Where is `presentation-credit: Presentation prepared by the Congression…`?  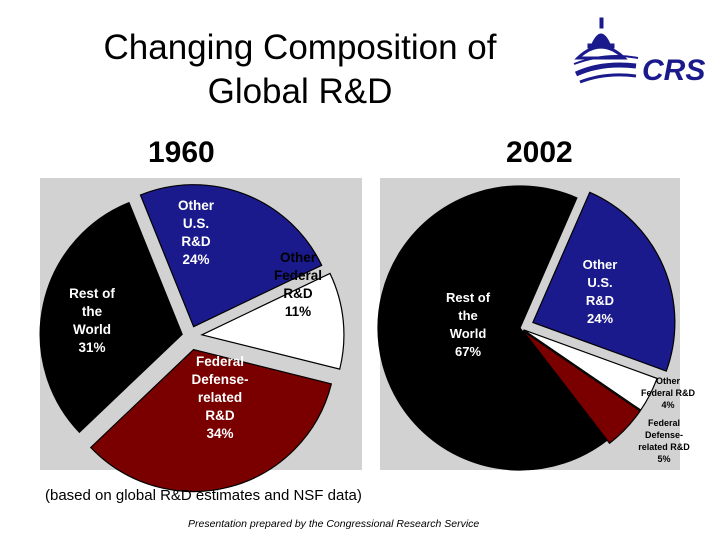 presentation-credit: Presentation prepared by the Congression… is located at coordinates (334, 524).